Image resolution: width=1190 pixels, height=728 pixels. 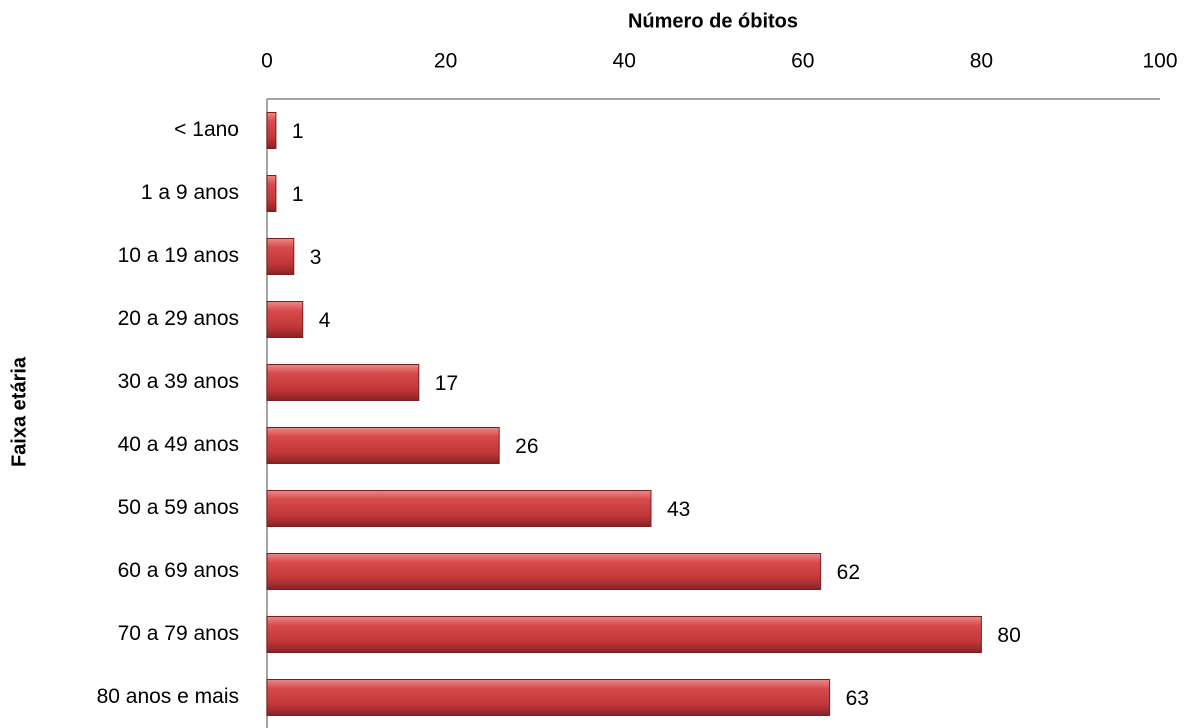 What do you see at coordinates (178, 507) in the screenshot?
I see `y-tick-label: 50 a 59 anos` at bounding box center [178, 507].